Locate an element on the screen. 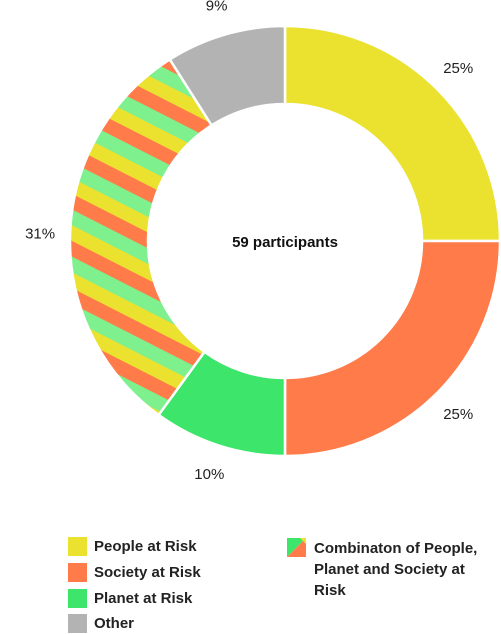  legend-label-planet: Planet at Risk is located at coordinates (143, 598).